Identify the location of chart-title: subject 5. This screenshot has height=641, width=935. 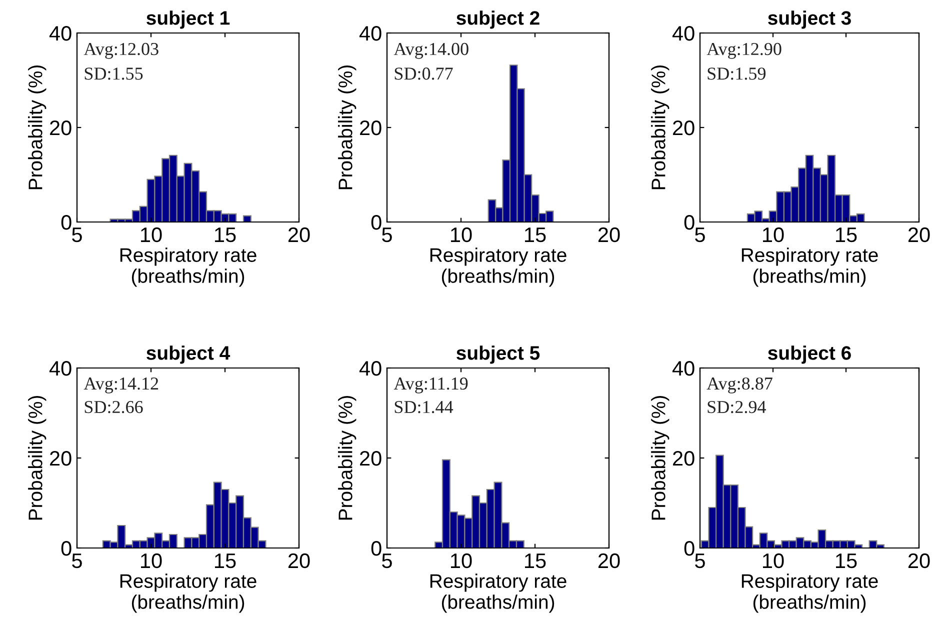
(498, 355).